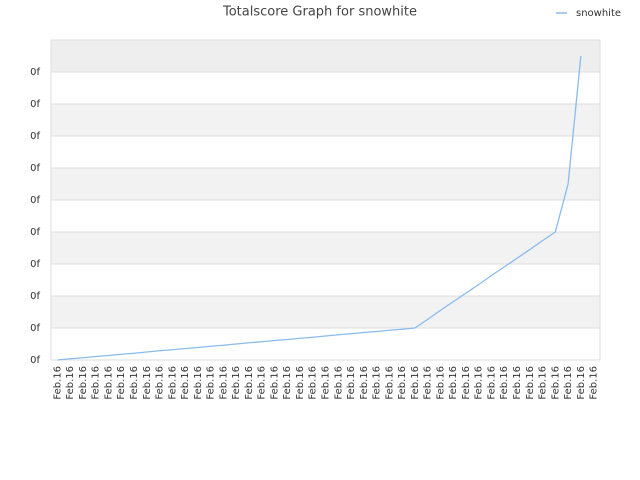 The image size is (640, 480). I want to click on chart-title: Totalscore Graph for snowhite, so click(319, 12).